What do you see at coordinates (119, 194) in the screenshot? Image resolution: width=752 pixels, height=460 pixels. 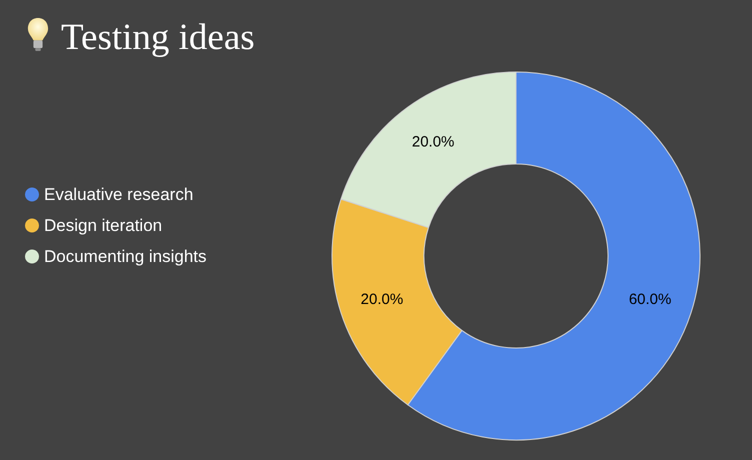 I see `legend-label: Evaluative research` at bounding box center [119, 194].